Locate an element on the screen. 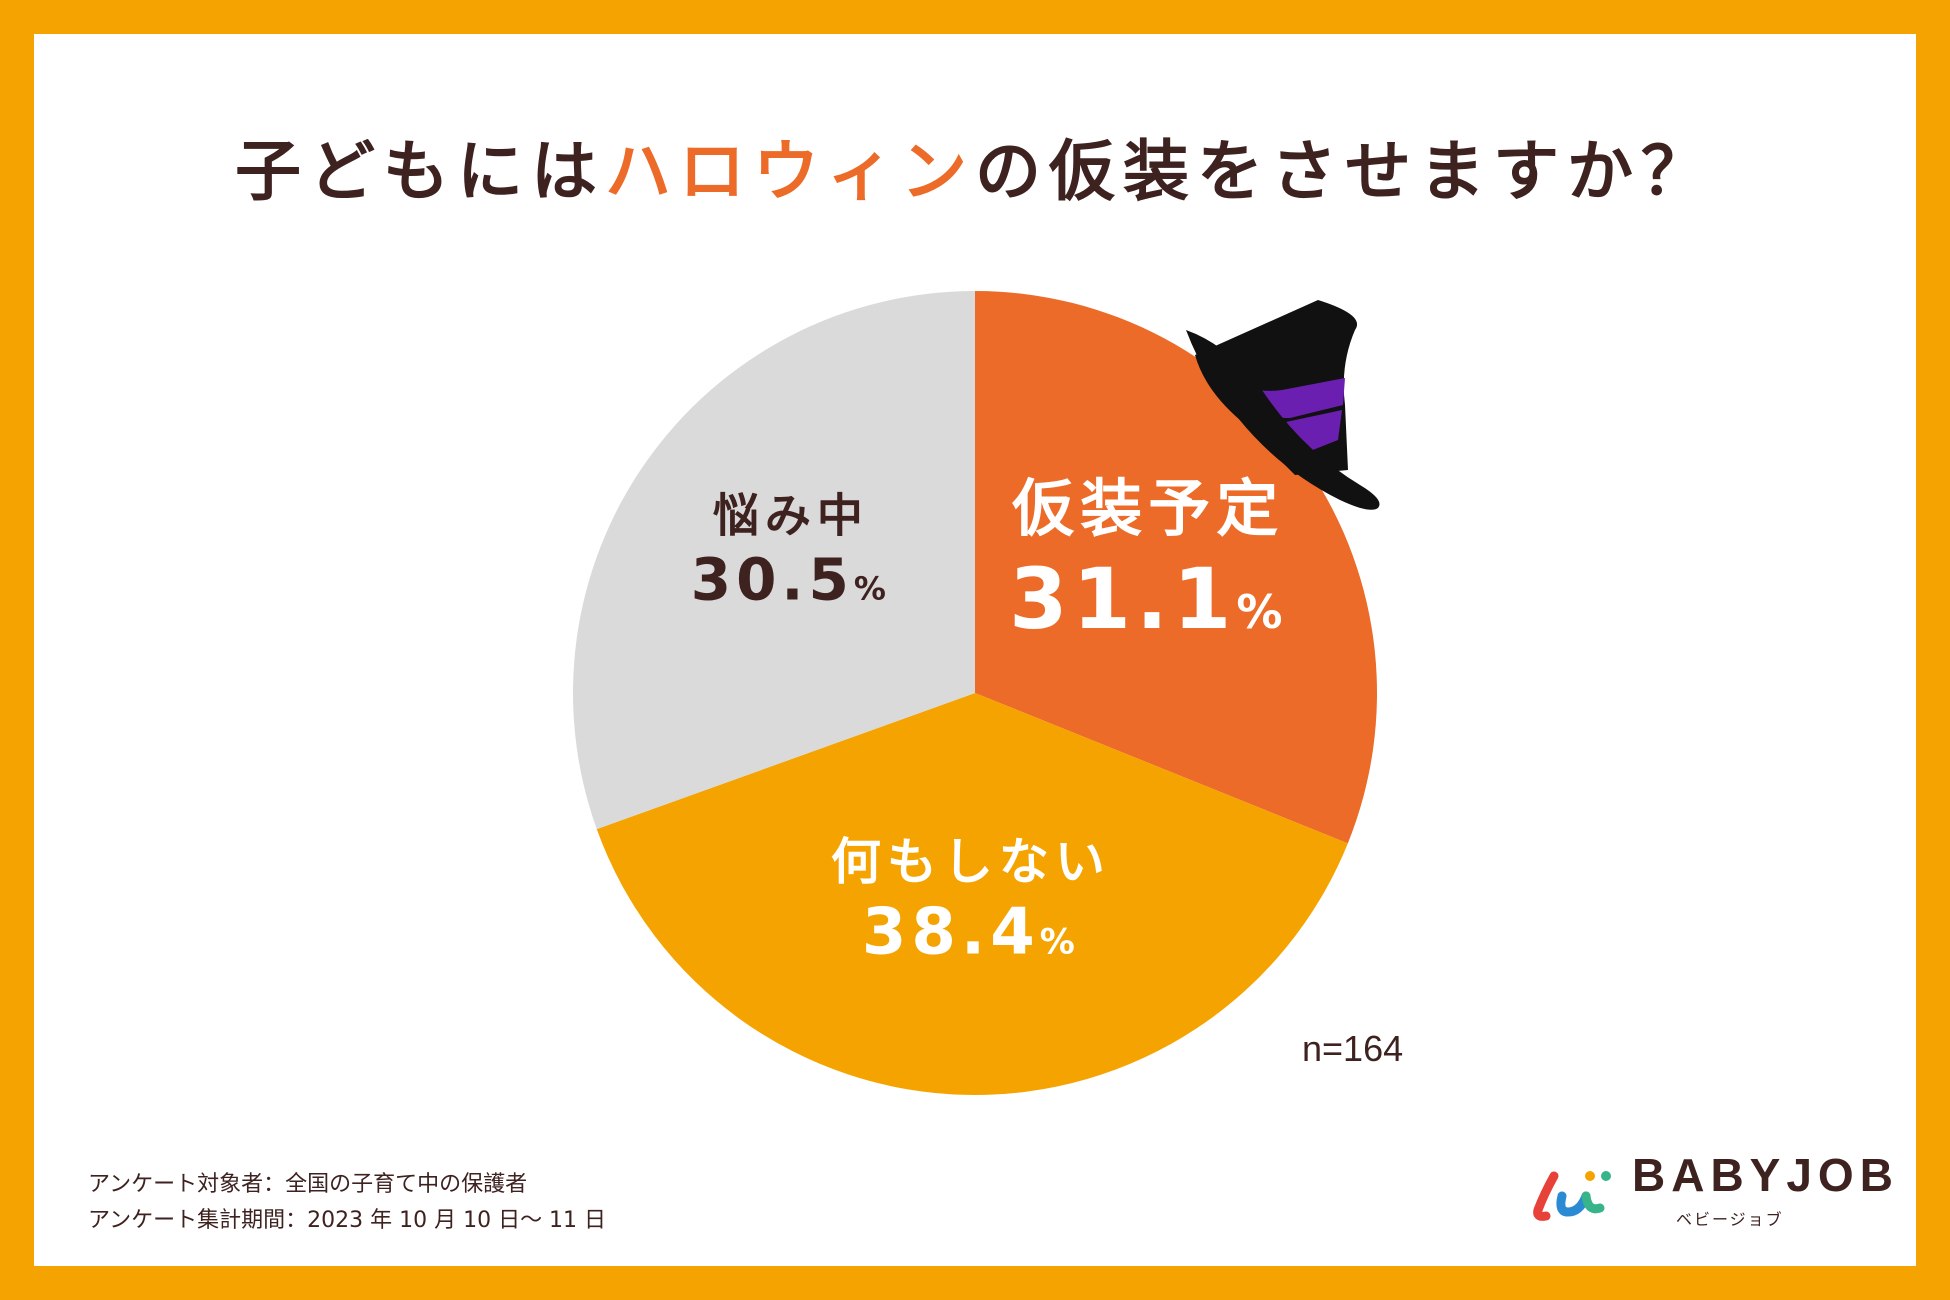  logo-mark-icon is located at coordinates (1572, 1196).